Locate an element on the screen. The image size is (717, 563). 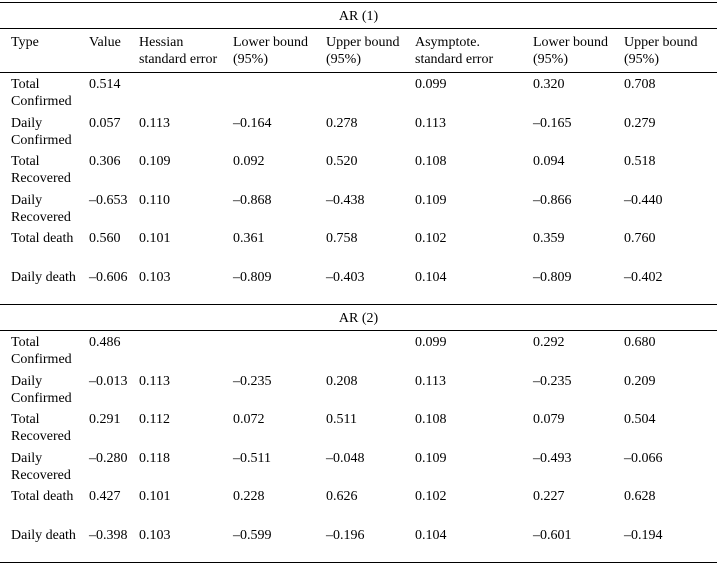
column-header: Value is located at coordinates (113, 50).